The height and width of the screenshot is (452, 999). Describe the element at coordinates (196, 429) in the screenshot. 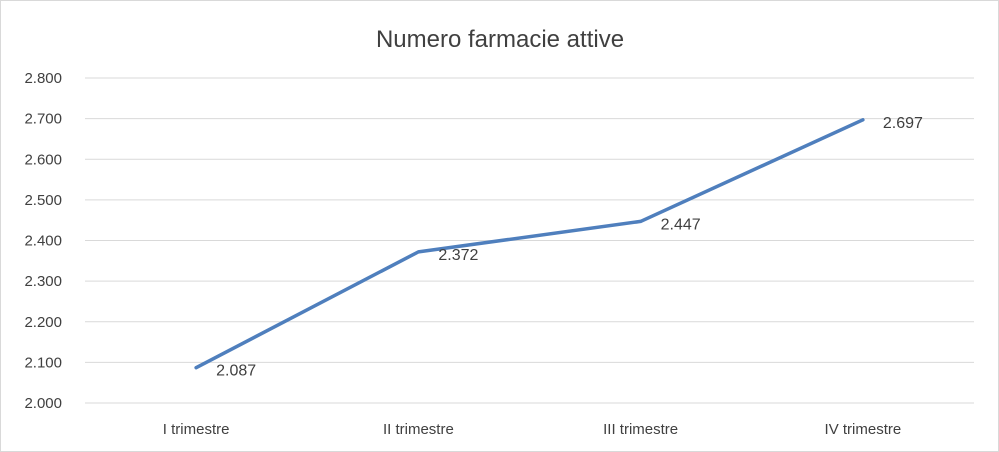

I see `x-tick-label: I trimestre` at that location.